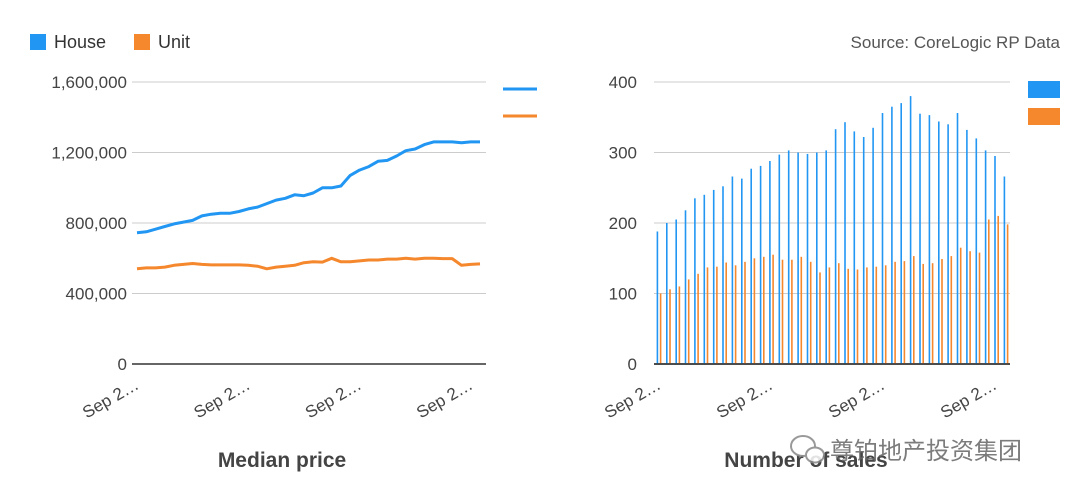  Describe the element at coordinates (632, 364) in the screenshot. I see `number-of-sales-ytick-label: 0` at that location.